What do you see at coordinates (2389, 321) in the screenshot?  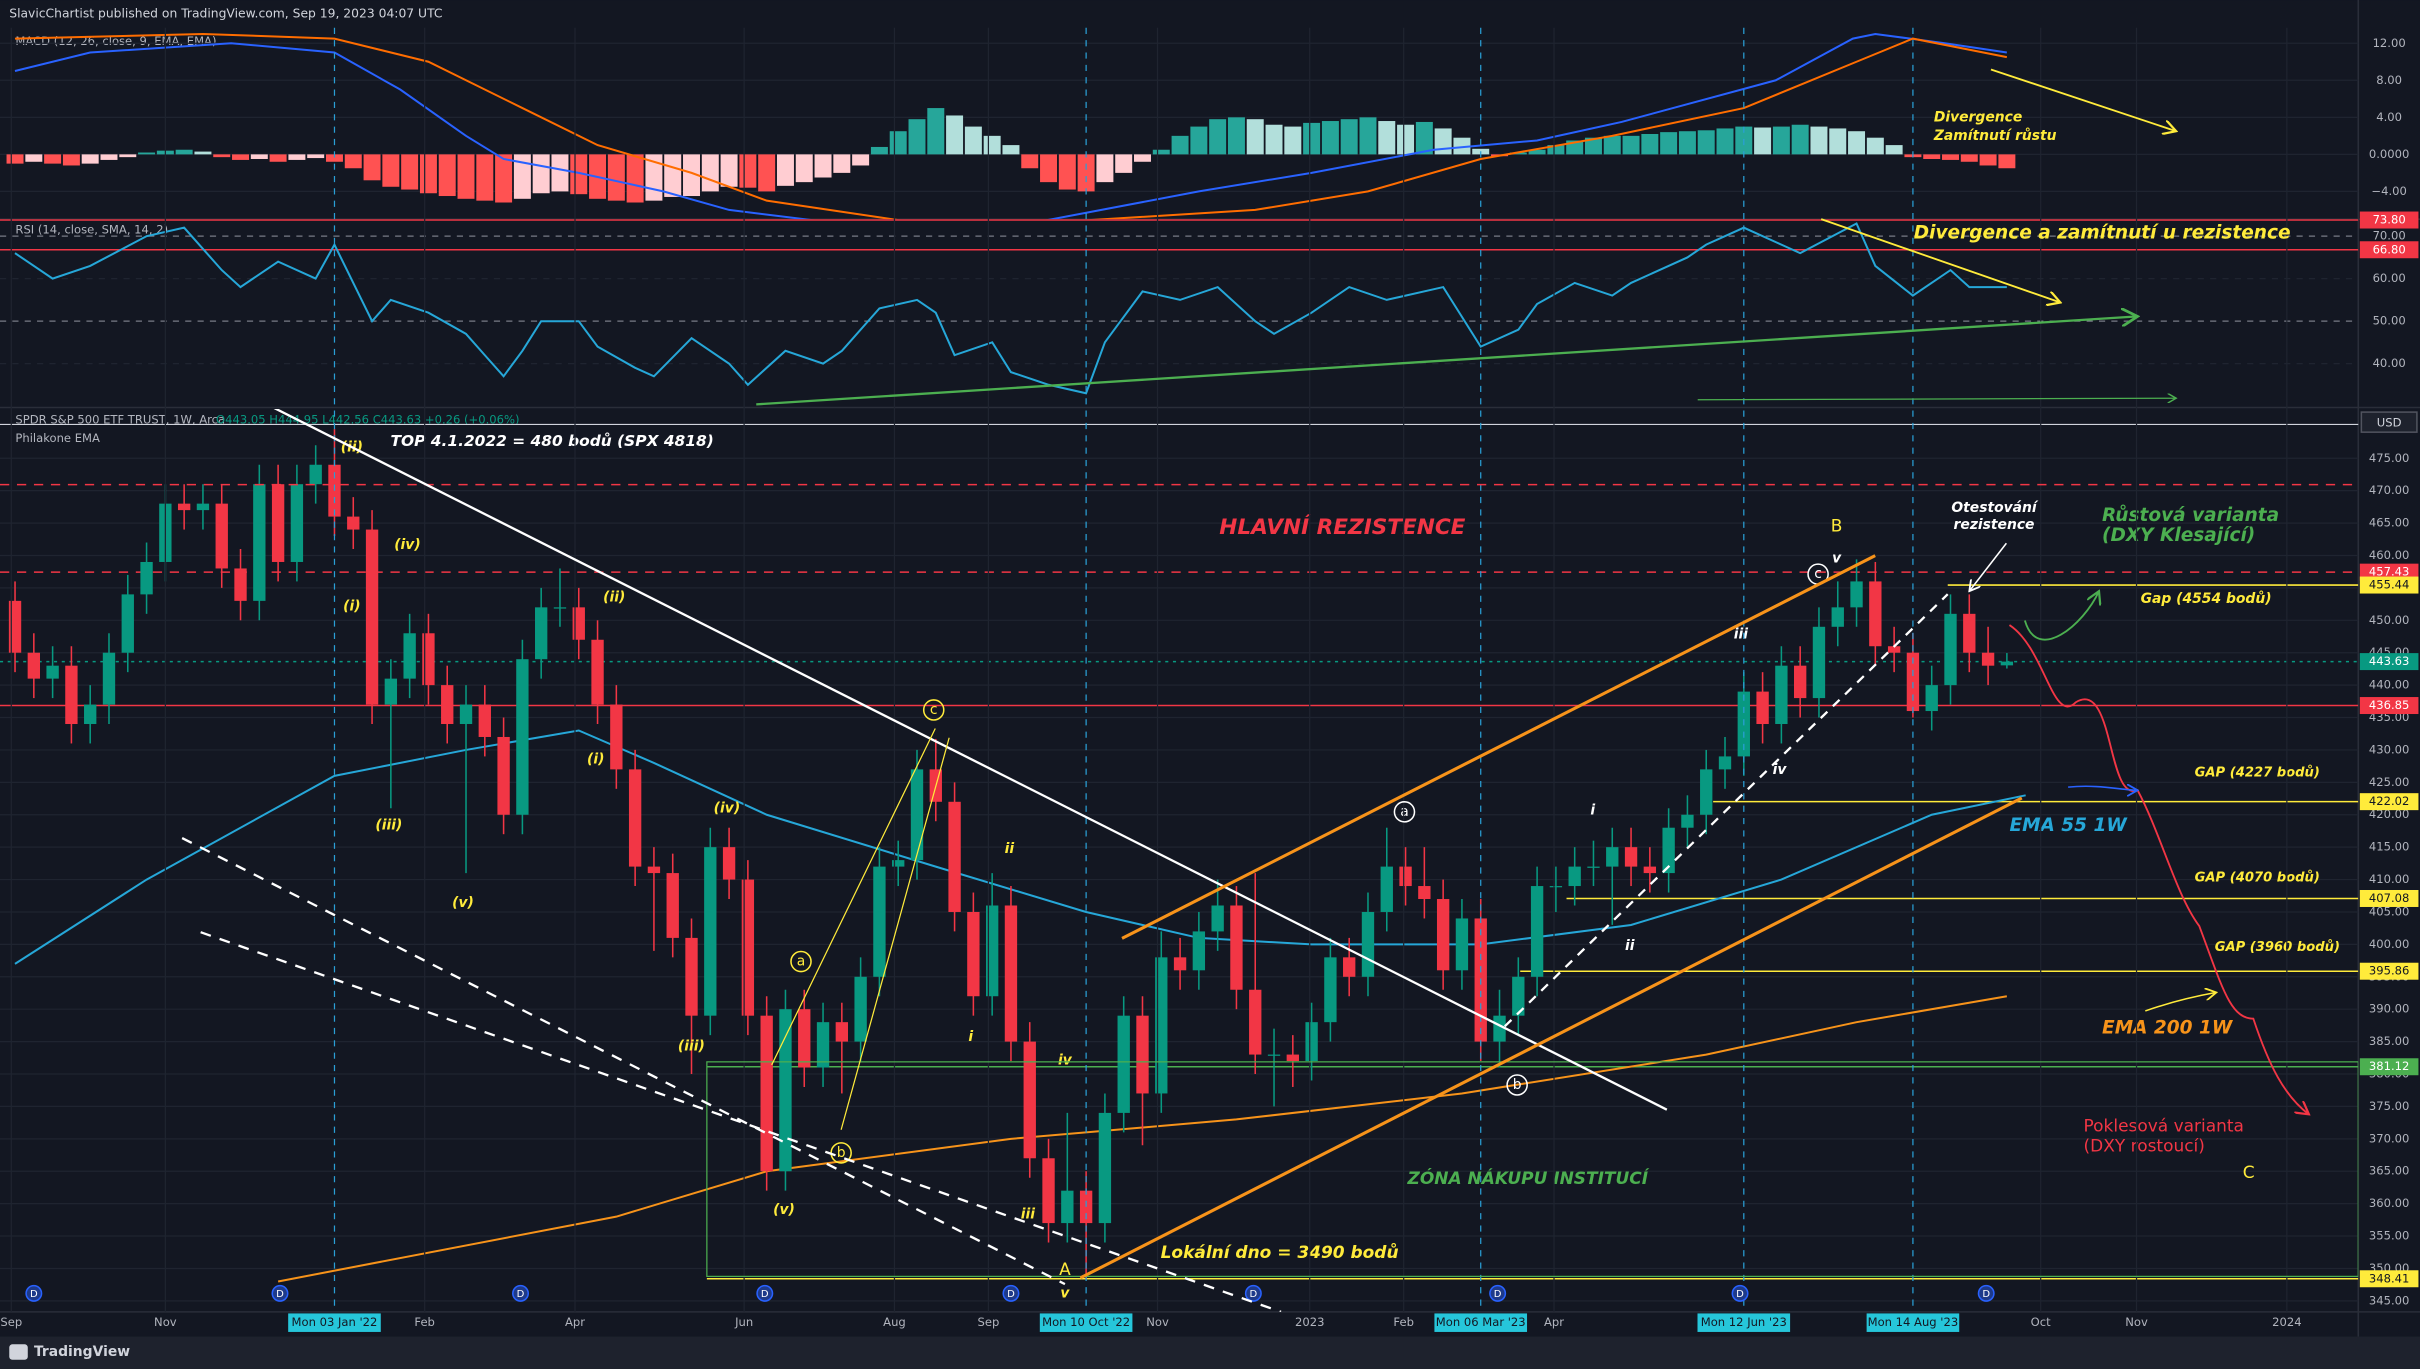 I see `y-tick-label: 50.00` at bounding box center [2389, 321].